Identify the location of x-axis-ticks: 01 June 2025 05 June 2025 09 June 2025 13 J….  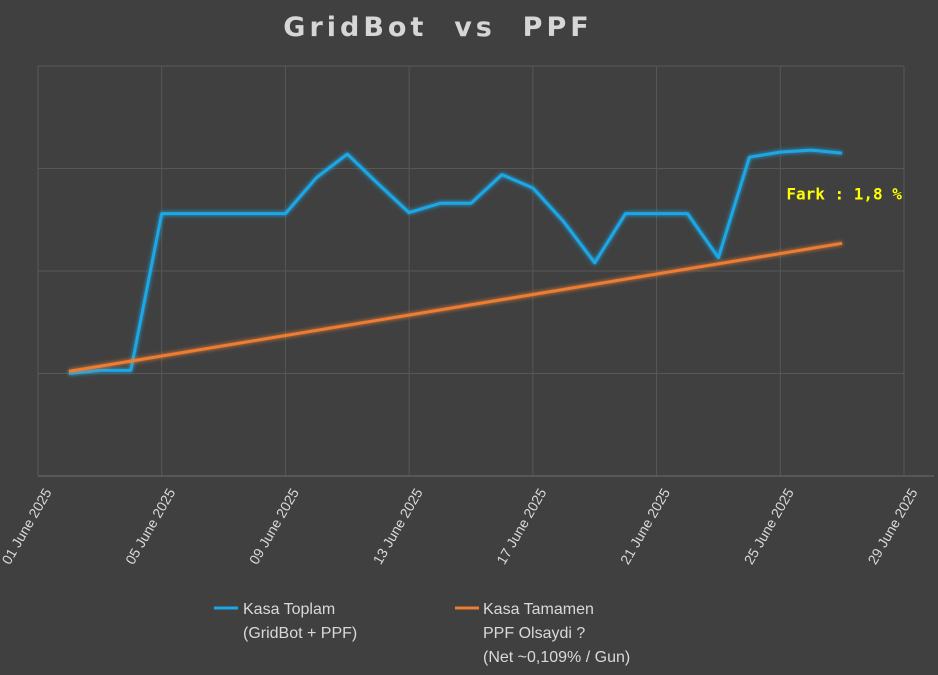
(460, 526).